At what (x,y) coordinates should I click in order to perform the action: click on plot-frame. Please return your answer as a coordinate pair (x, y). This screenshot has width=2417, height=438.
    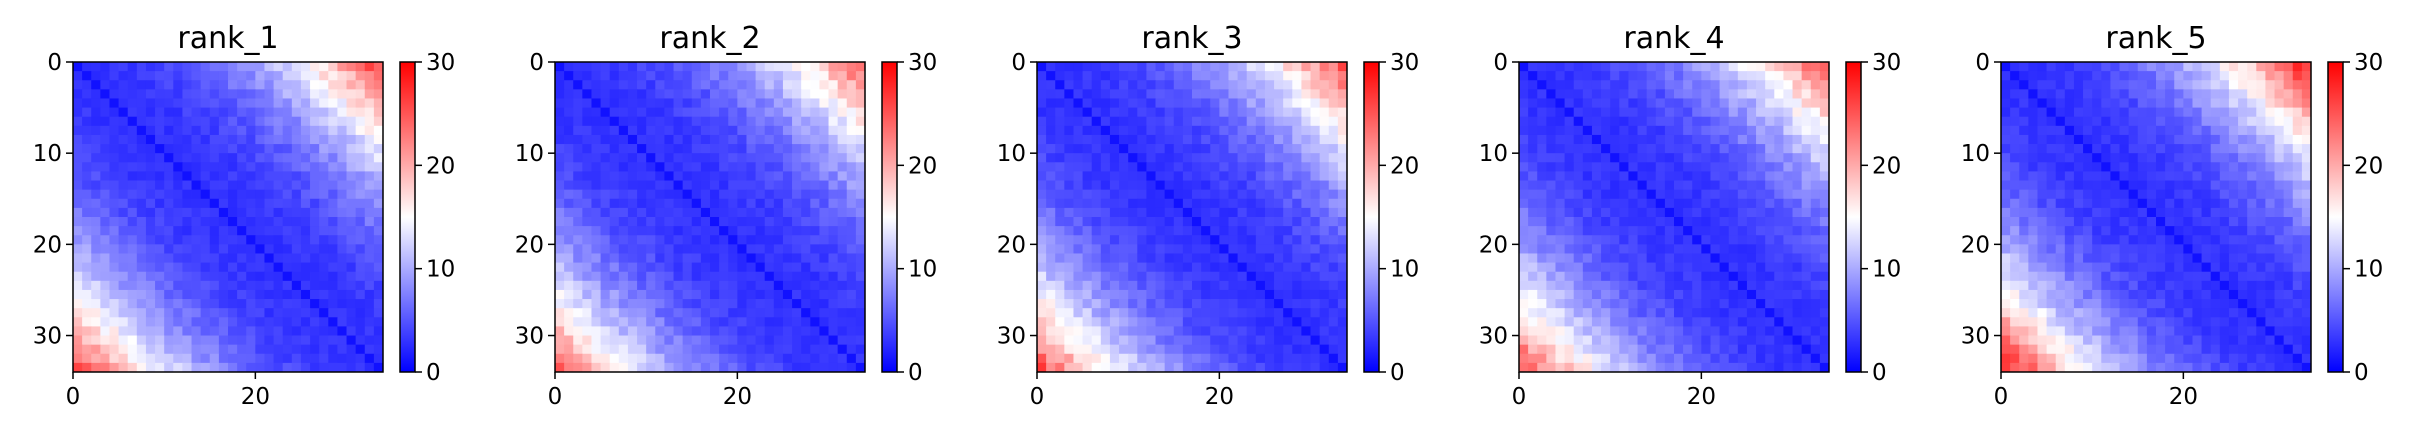
    Looking at the image, I should click on (710, 217).